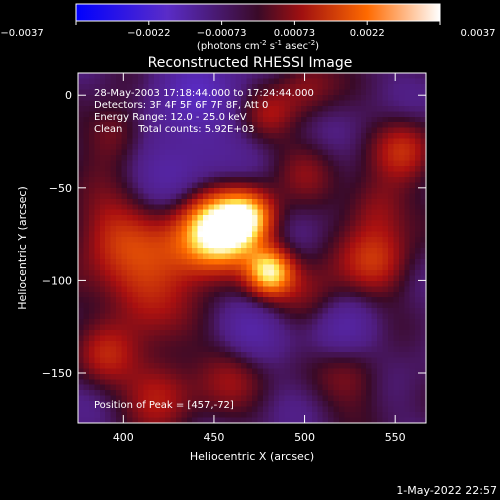  Describe the element at coordinates (213, 437) in the screenshot. I see `x-tick-label: 450` at that location.